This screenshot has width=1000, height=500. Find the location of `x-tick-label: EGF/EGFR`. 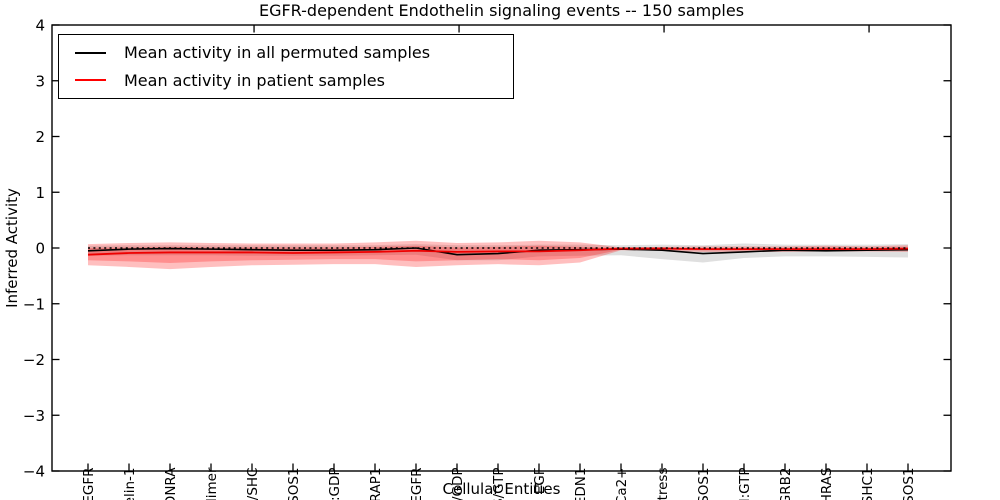

x-tick-label: EGF/EGFR is located at coordinates (89, 484).